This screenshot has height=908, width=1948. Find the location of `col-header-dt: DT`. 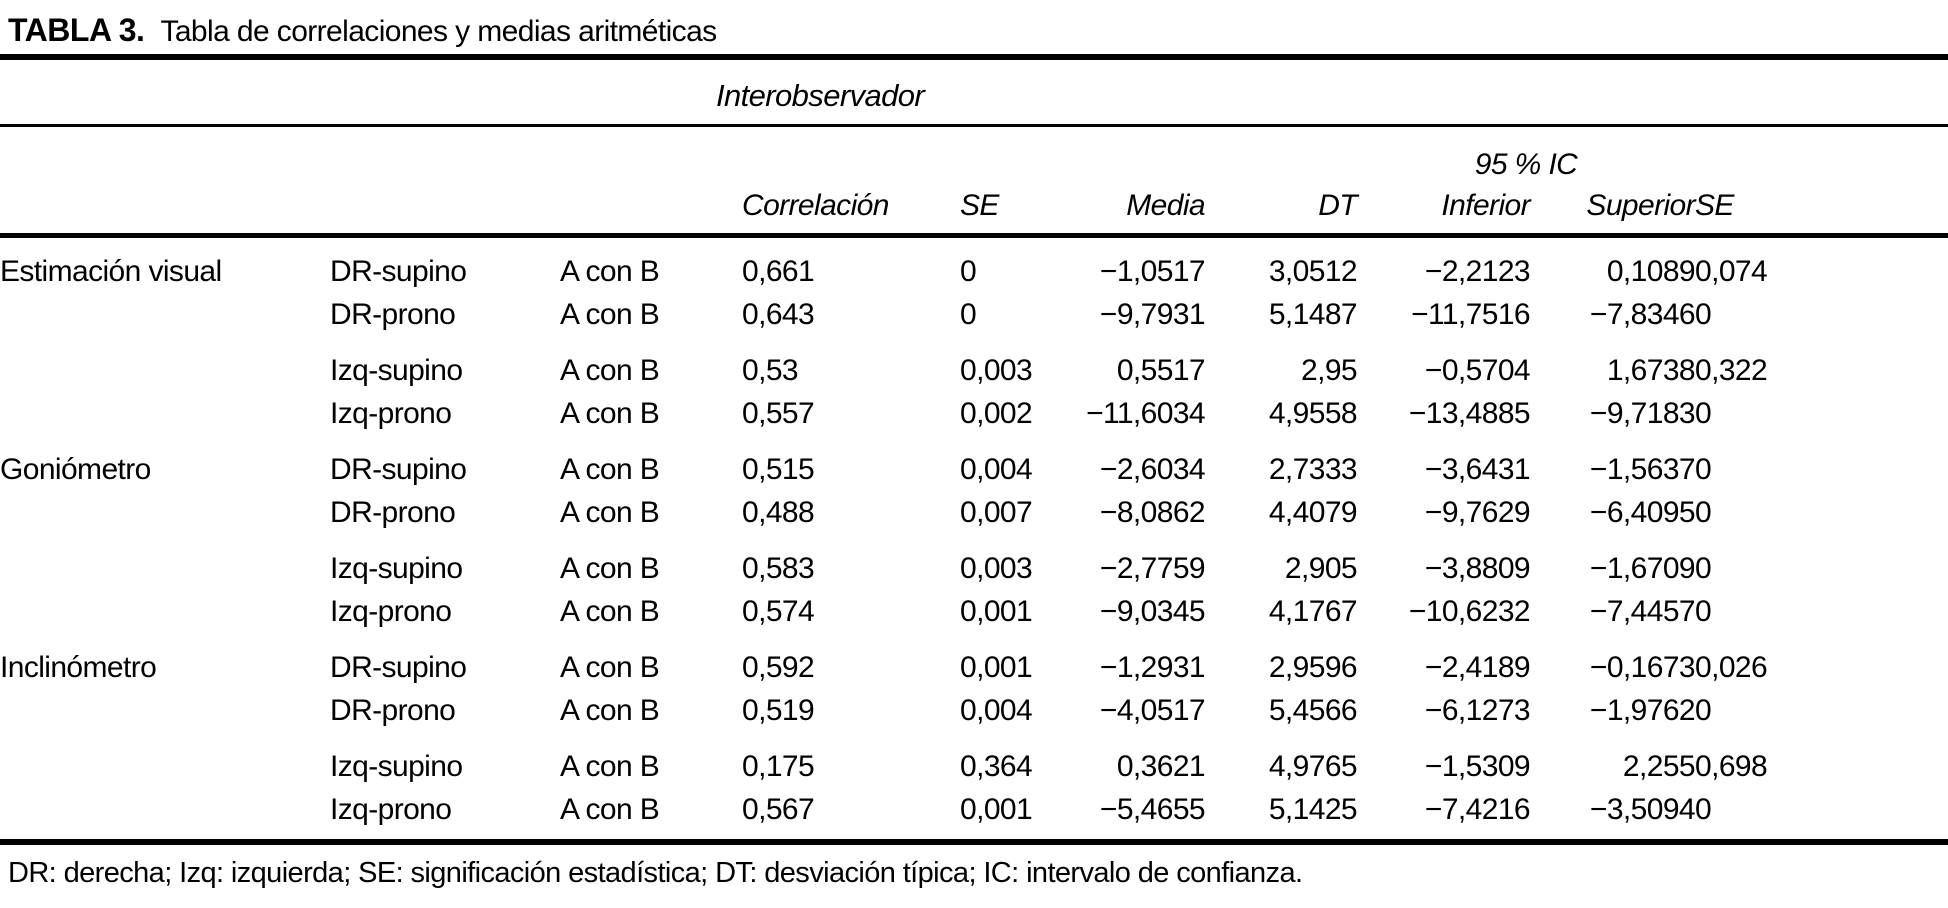

col-header-dt: DT is located at coordinates (1281, 209).